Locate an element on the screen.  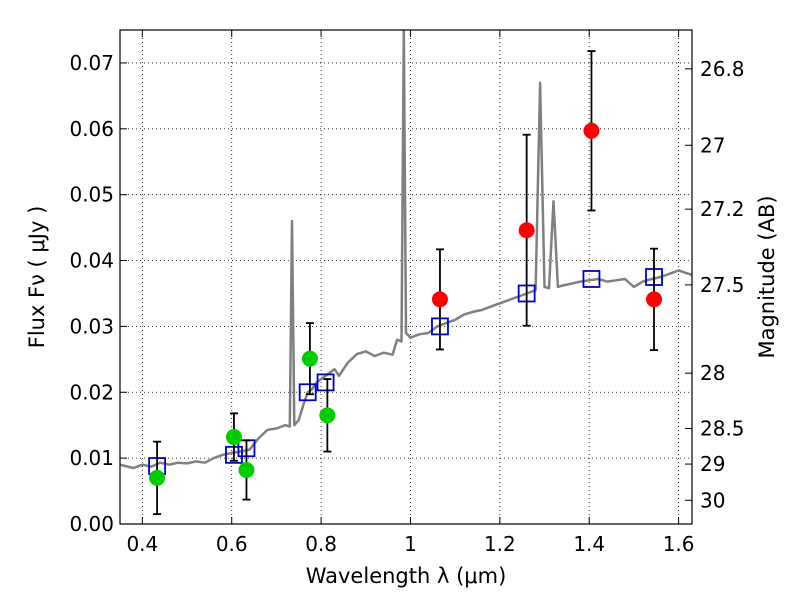
x-axis-title: Wavelength λ (μm) is located at coordinates (406, 576).